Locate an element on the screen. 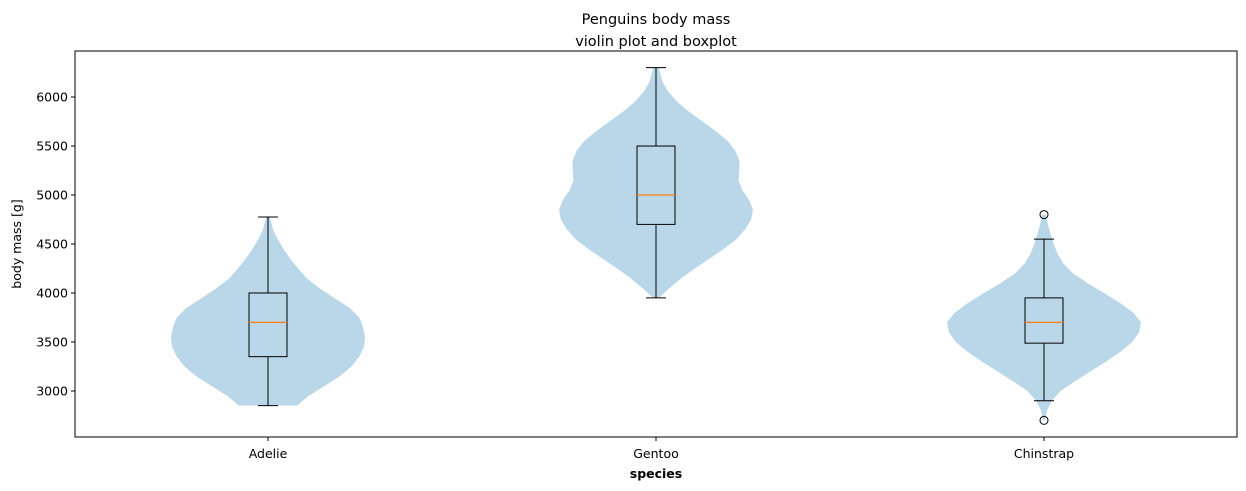 Image resolution: width=1246 pixels, height=491 pixels. boxplot-gentoo is located at coordinates (656, 183).